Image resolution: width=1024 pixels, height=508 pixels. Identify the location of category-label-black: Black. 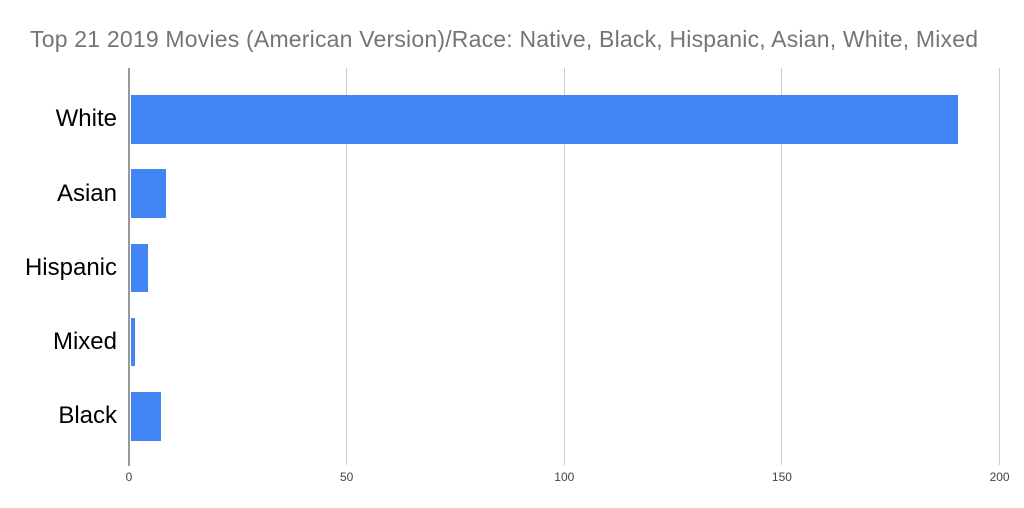
(87, 416).